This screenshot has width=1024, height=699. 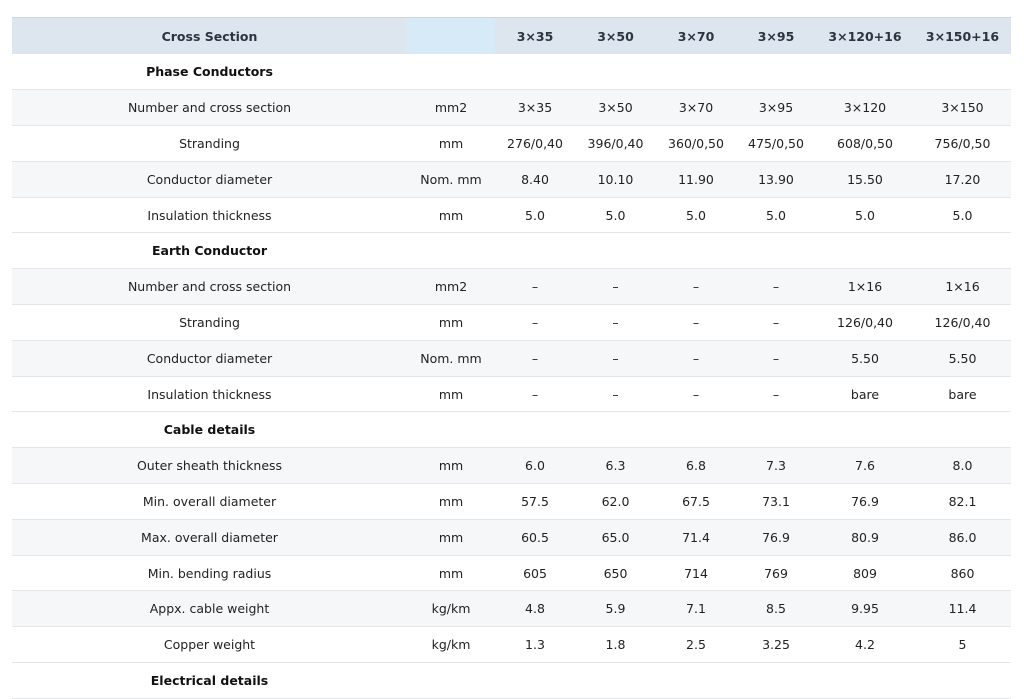 I want to click on row-label: Outer sheath thickness, so click(x=209, y=466).